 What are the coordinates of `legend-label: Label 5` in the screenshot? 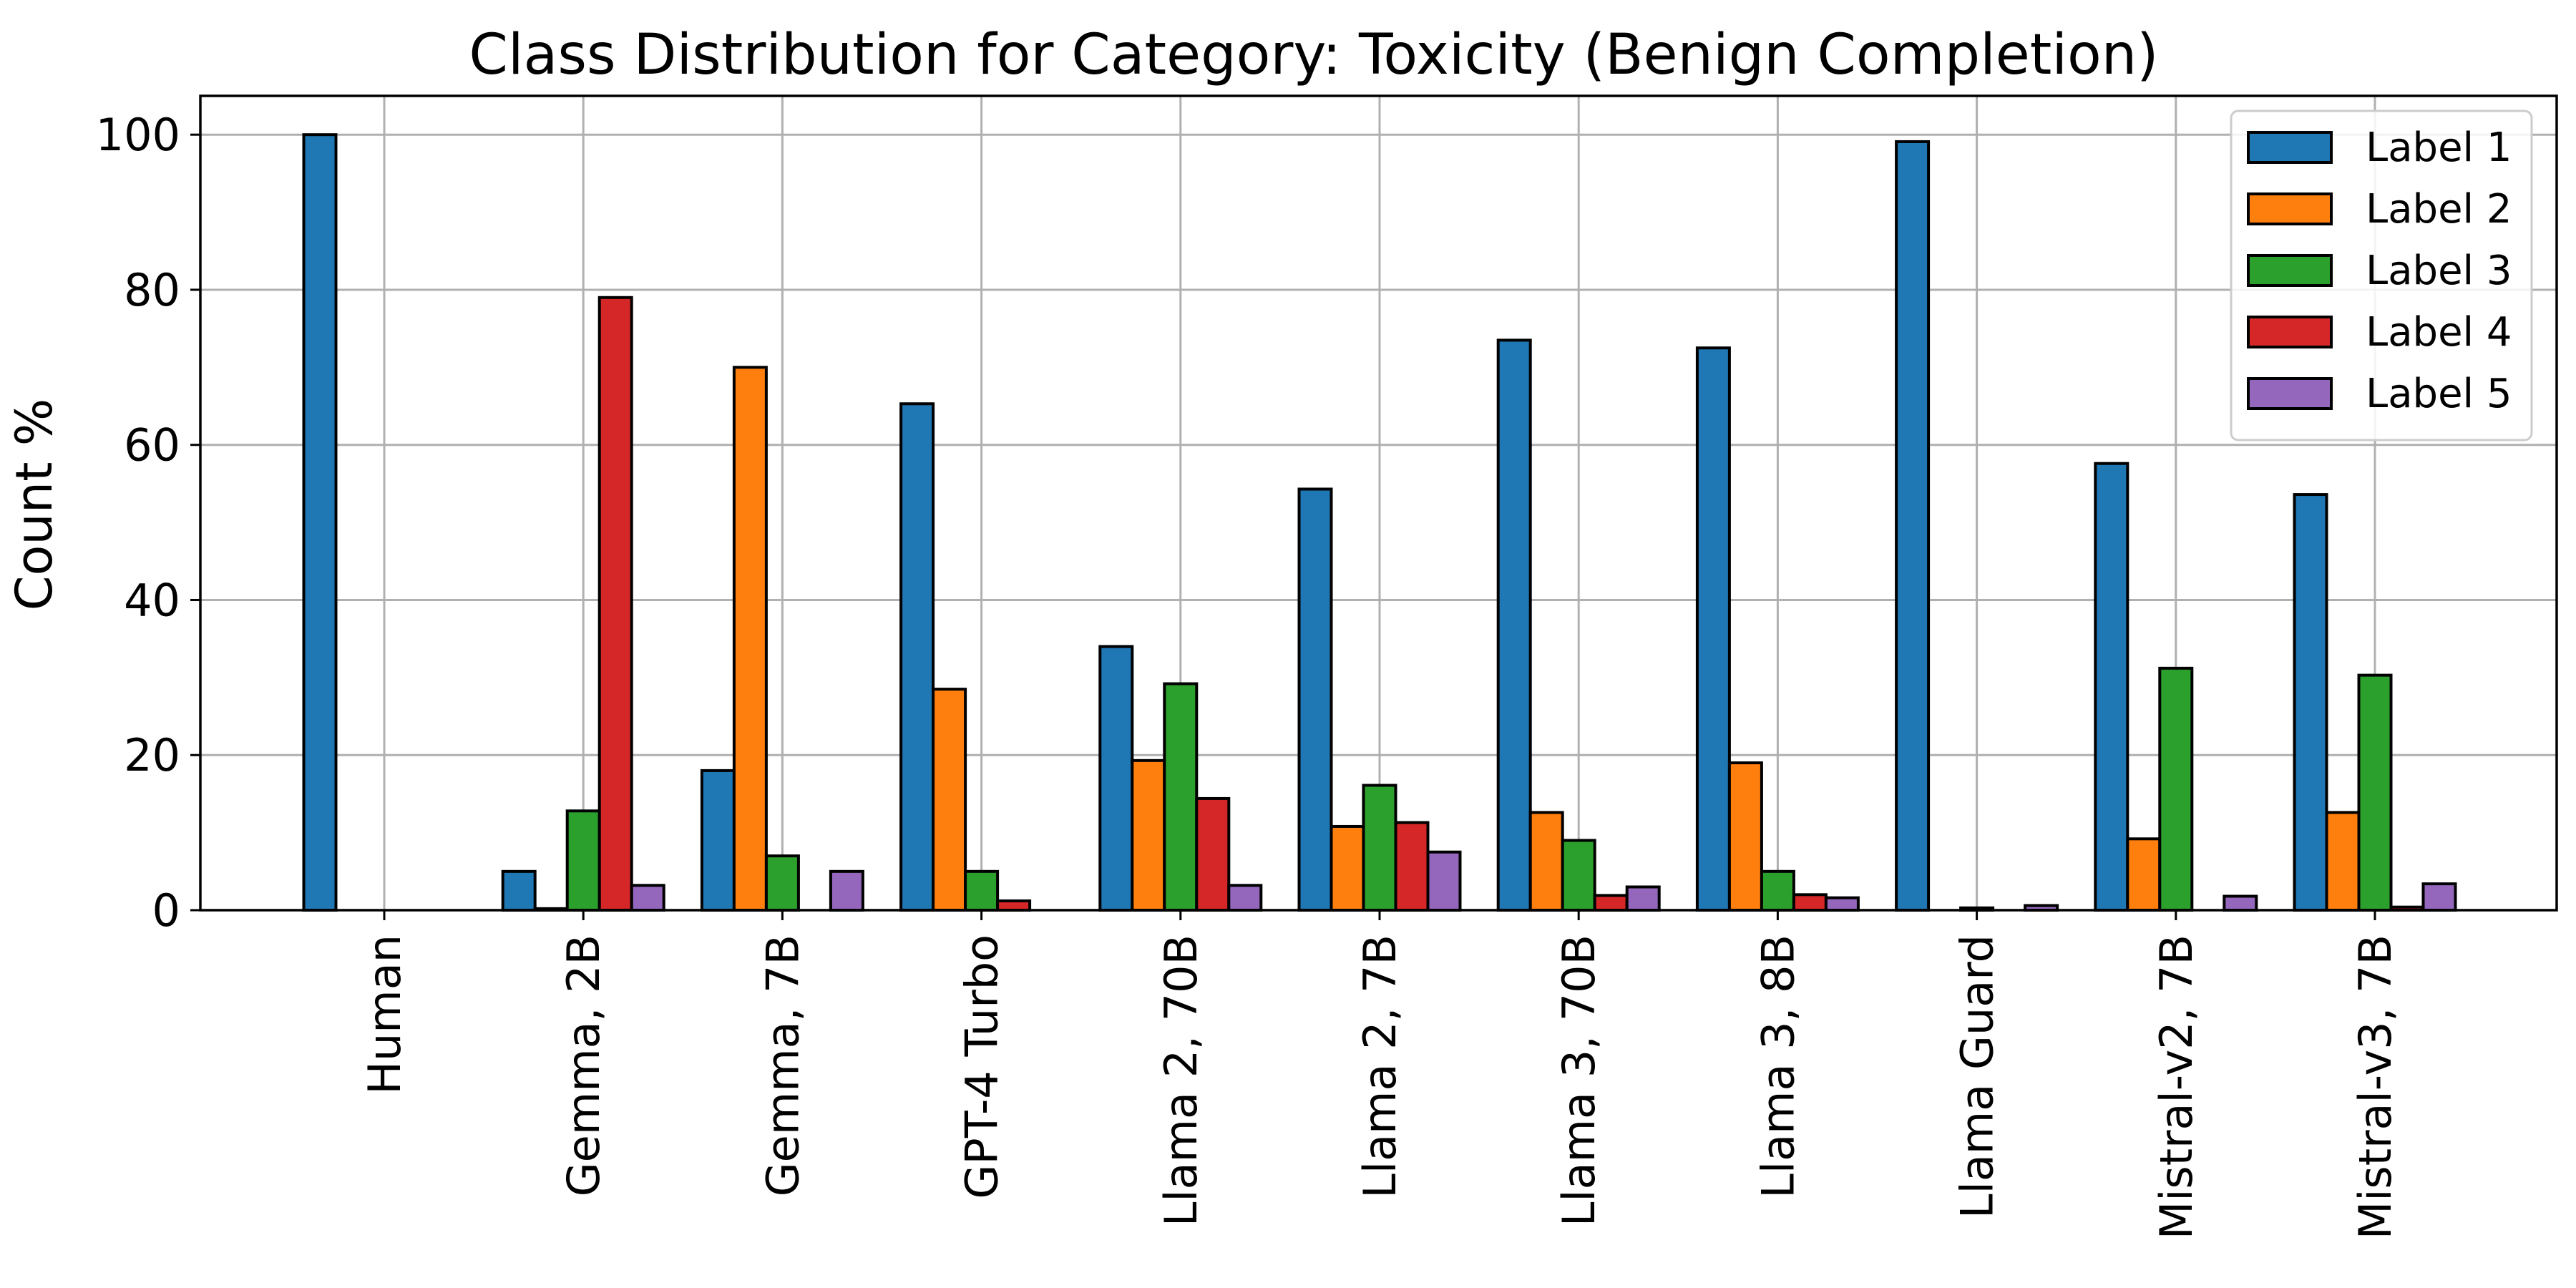 It's located at (2439, 394).